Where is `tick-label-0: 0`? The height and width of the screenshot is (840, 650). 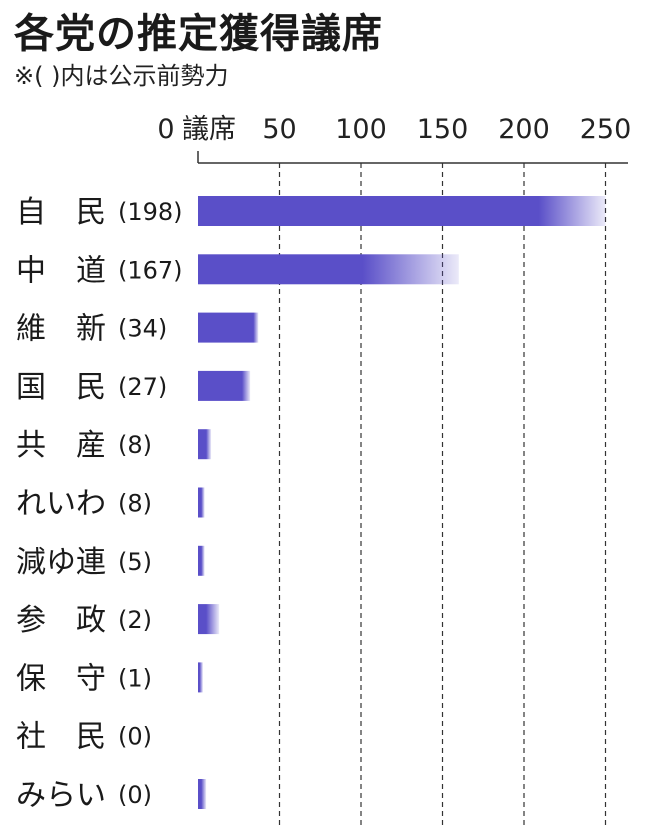
tick-label-0: 0 is located at coordinates (165, 129).